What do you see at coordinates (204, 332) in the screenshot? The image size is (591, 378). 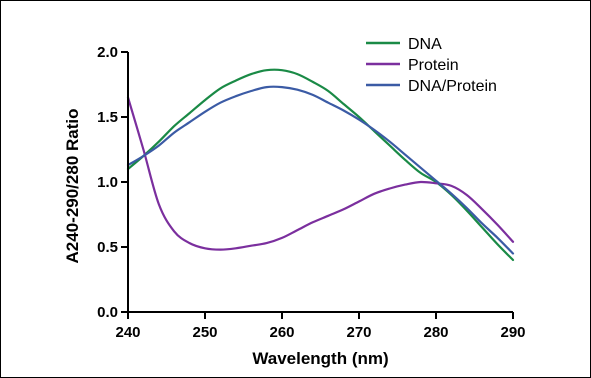 I see `x-tick-label: 250` at bounding box center [204, 332].